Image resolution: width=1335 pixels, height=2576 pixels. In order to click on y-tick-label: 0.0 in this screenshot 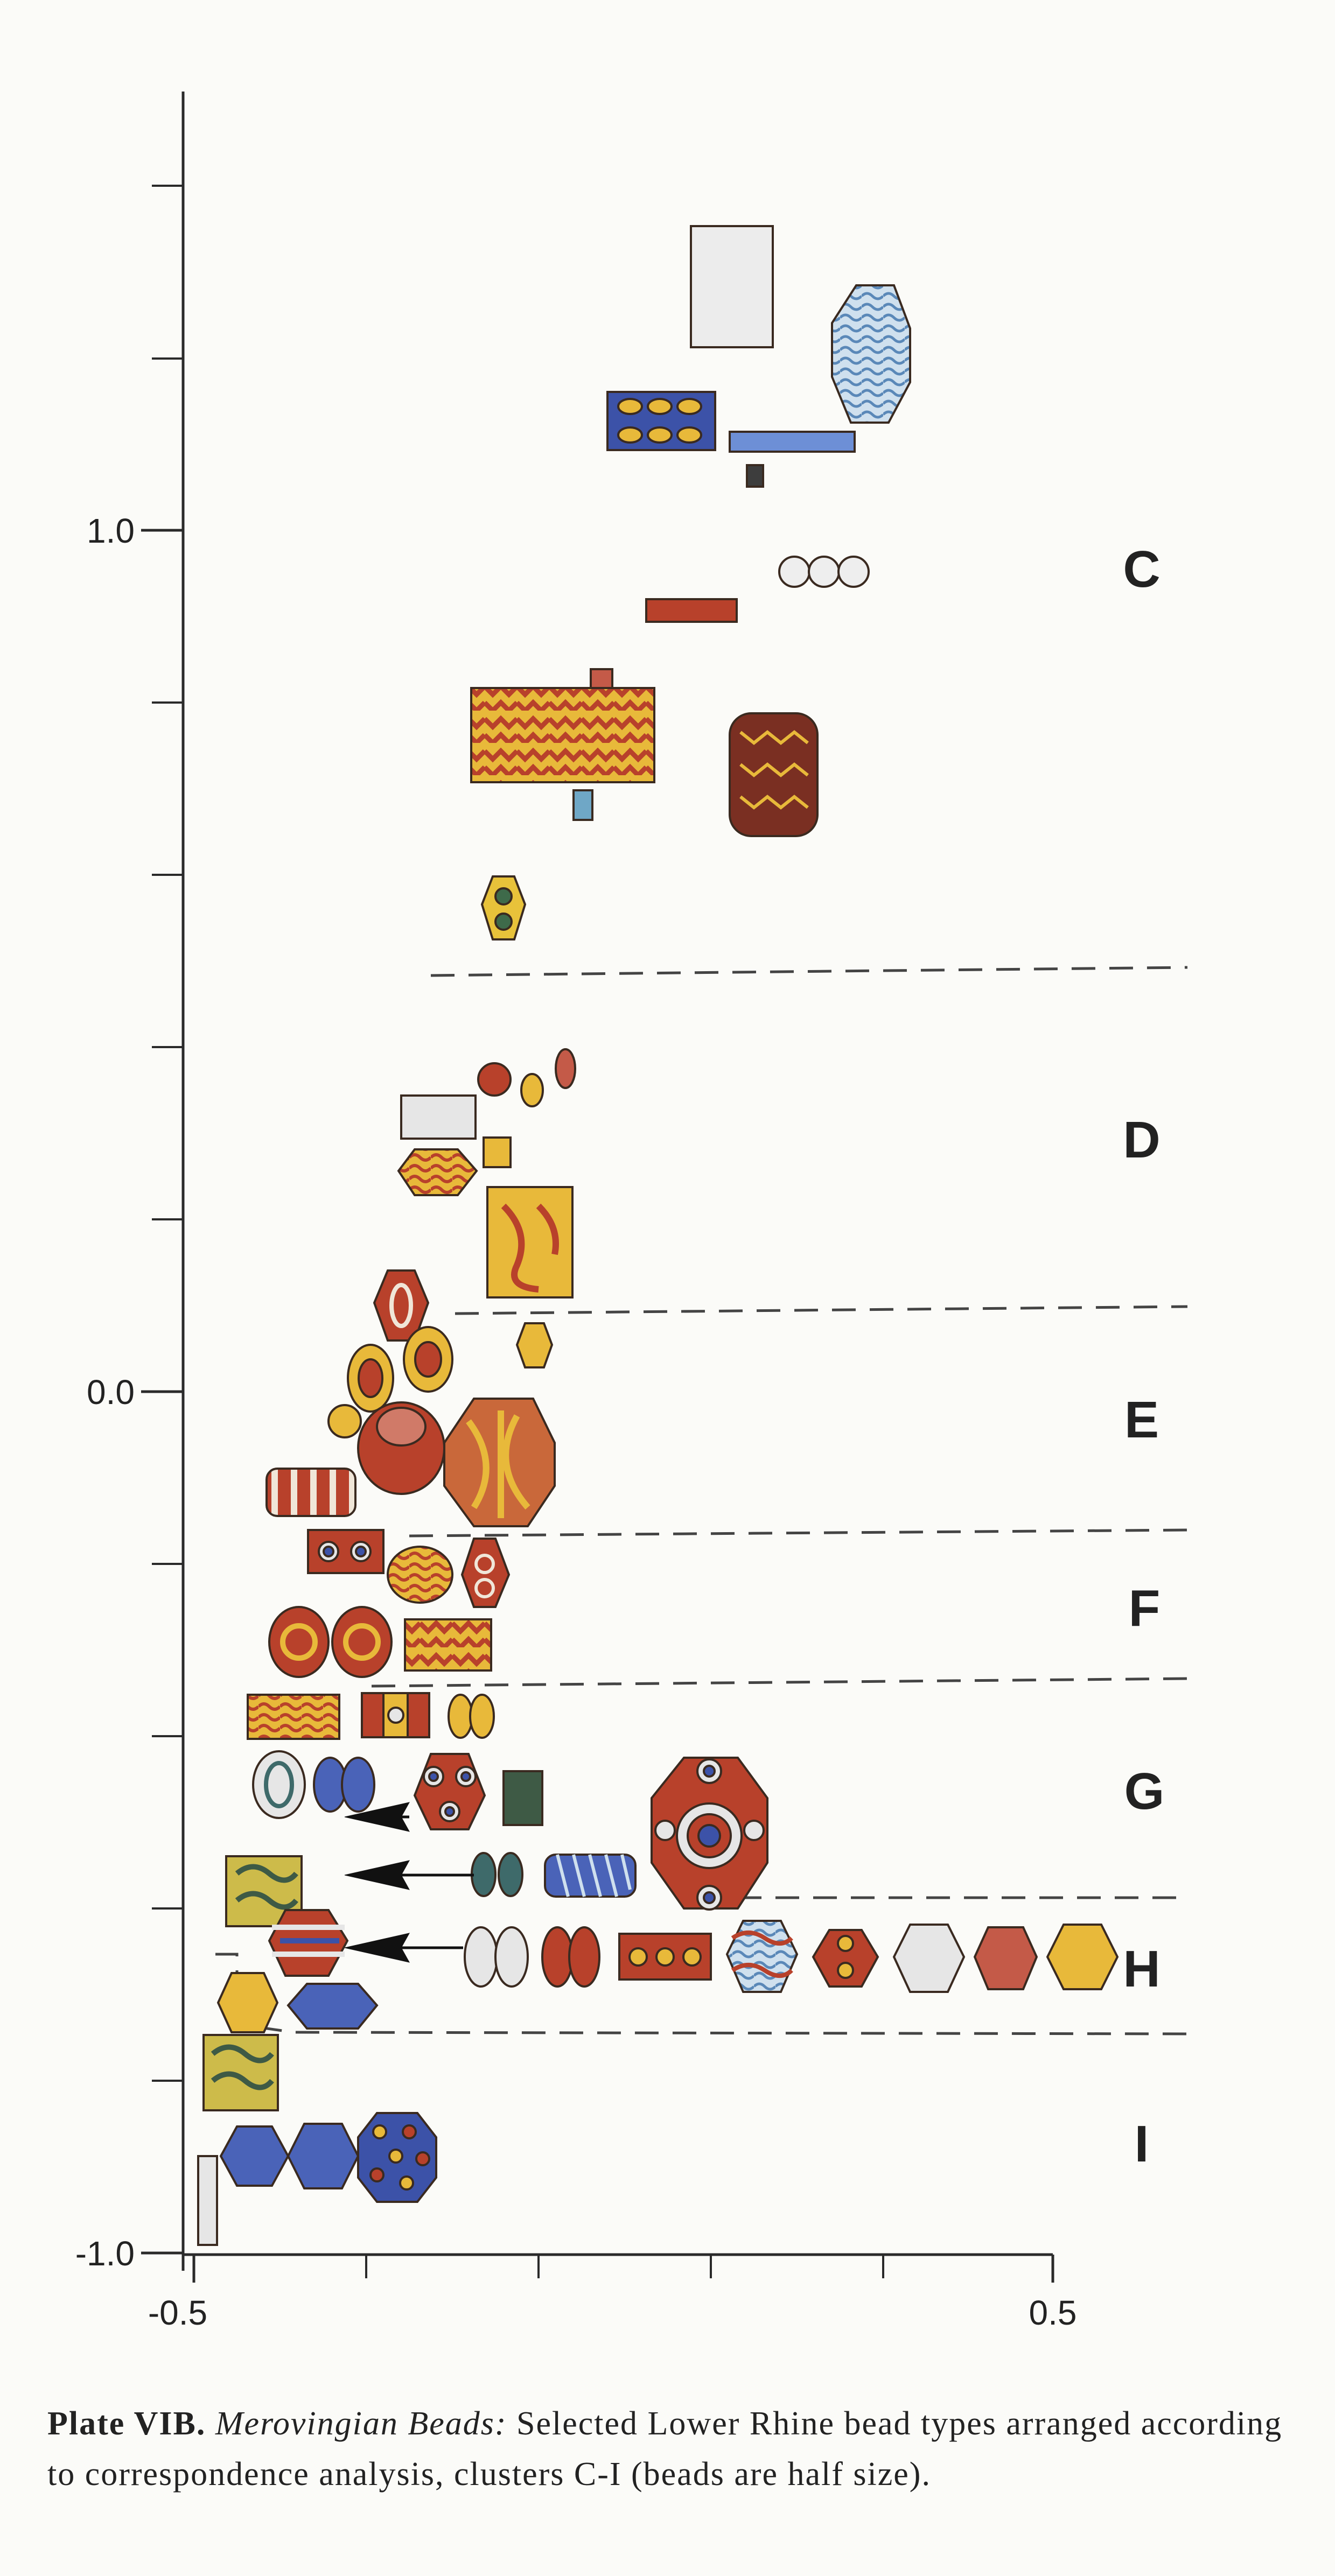, I will do `click(111, 1392)`.